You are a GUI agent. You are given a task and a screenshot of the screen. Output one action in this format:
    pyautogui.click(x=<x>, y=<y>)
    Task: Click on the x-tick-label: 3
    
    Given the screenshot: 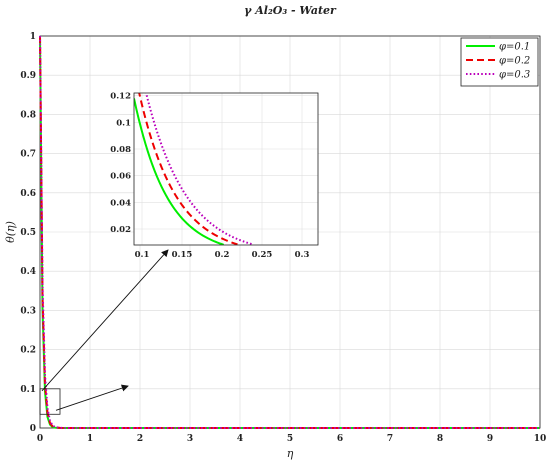 What is the action you would take?
    pyautogui.click(x=190, y=439)
    